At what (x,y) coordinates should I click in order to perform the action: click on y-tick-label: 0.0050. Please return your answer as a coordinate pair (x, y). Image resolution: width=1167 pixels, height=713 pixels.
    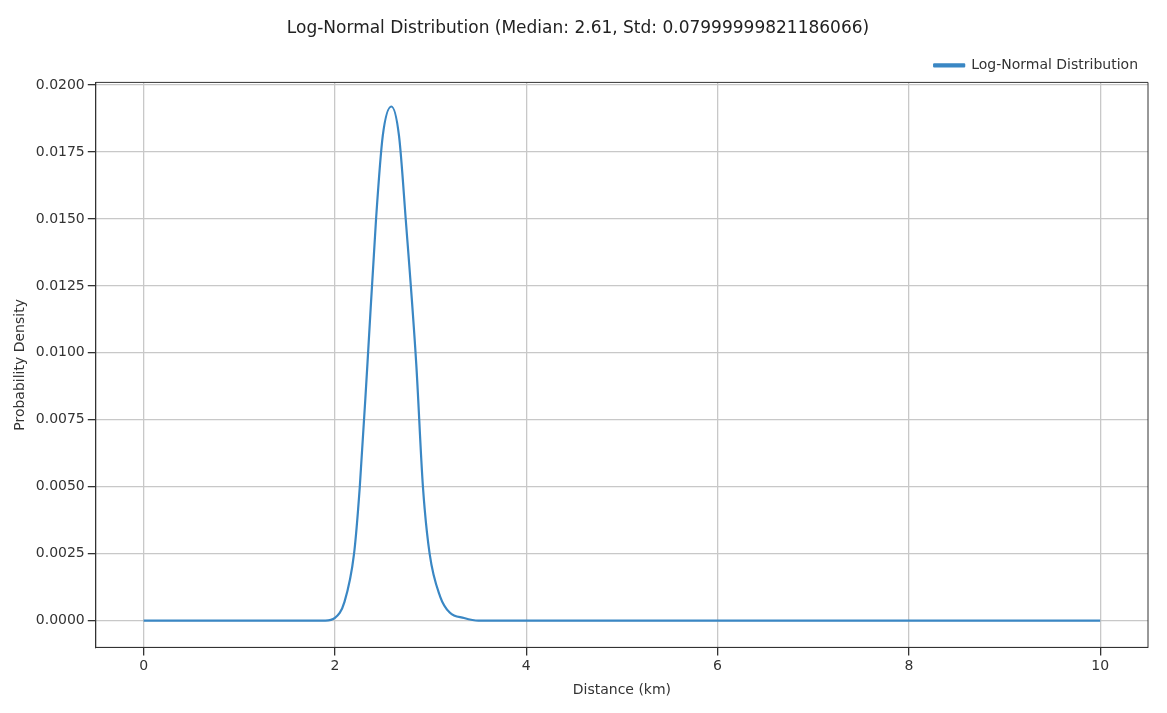
    Looking at the image, I should click on (60, 485).